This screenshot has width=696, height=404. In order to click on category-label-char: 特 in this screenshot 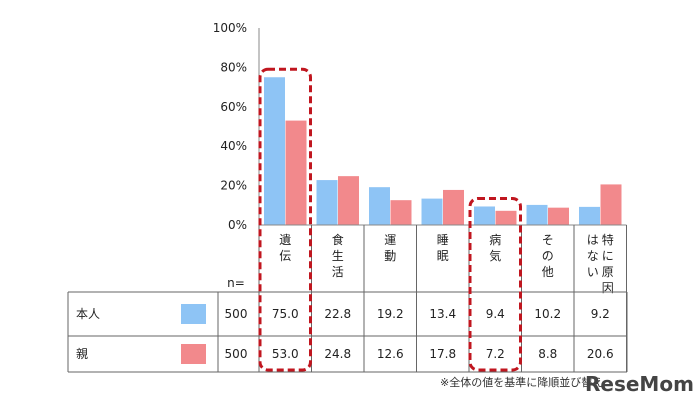, I will do `click(608, 239)`.